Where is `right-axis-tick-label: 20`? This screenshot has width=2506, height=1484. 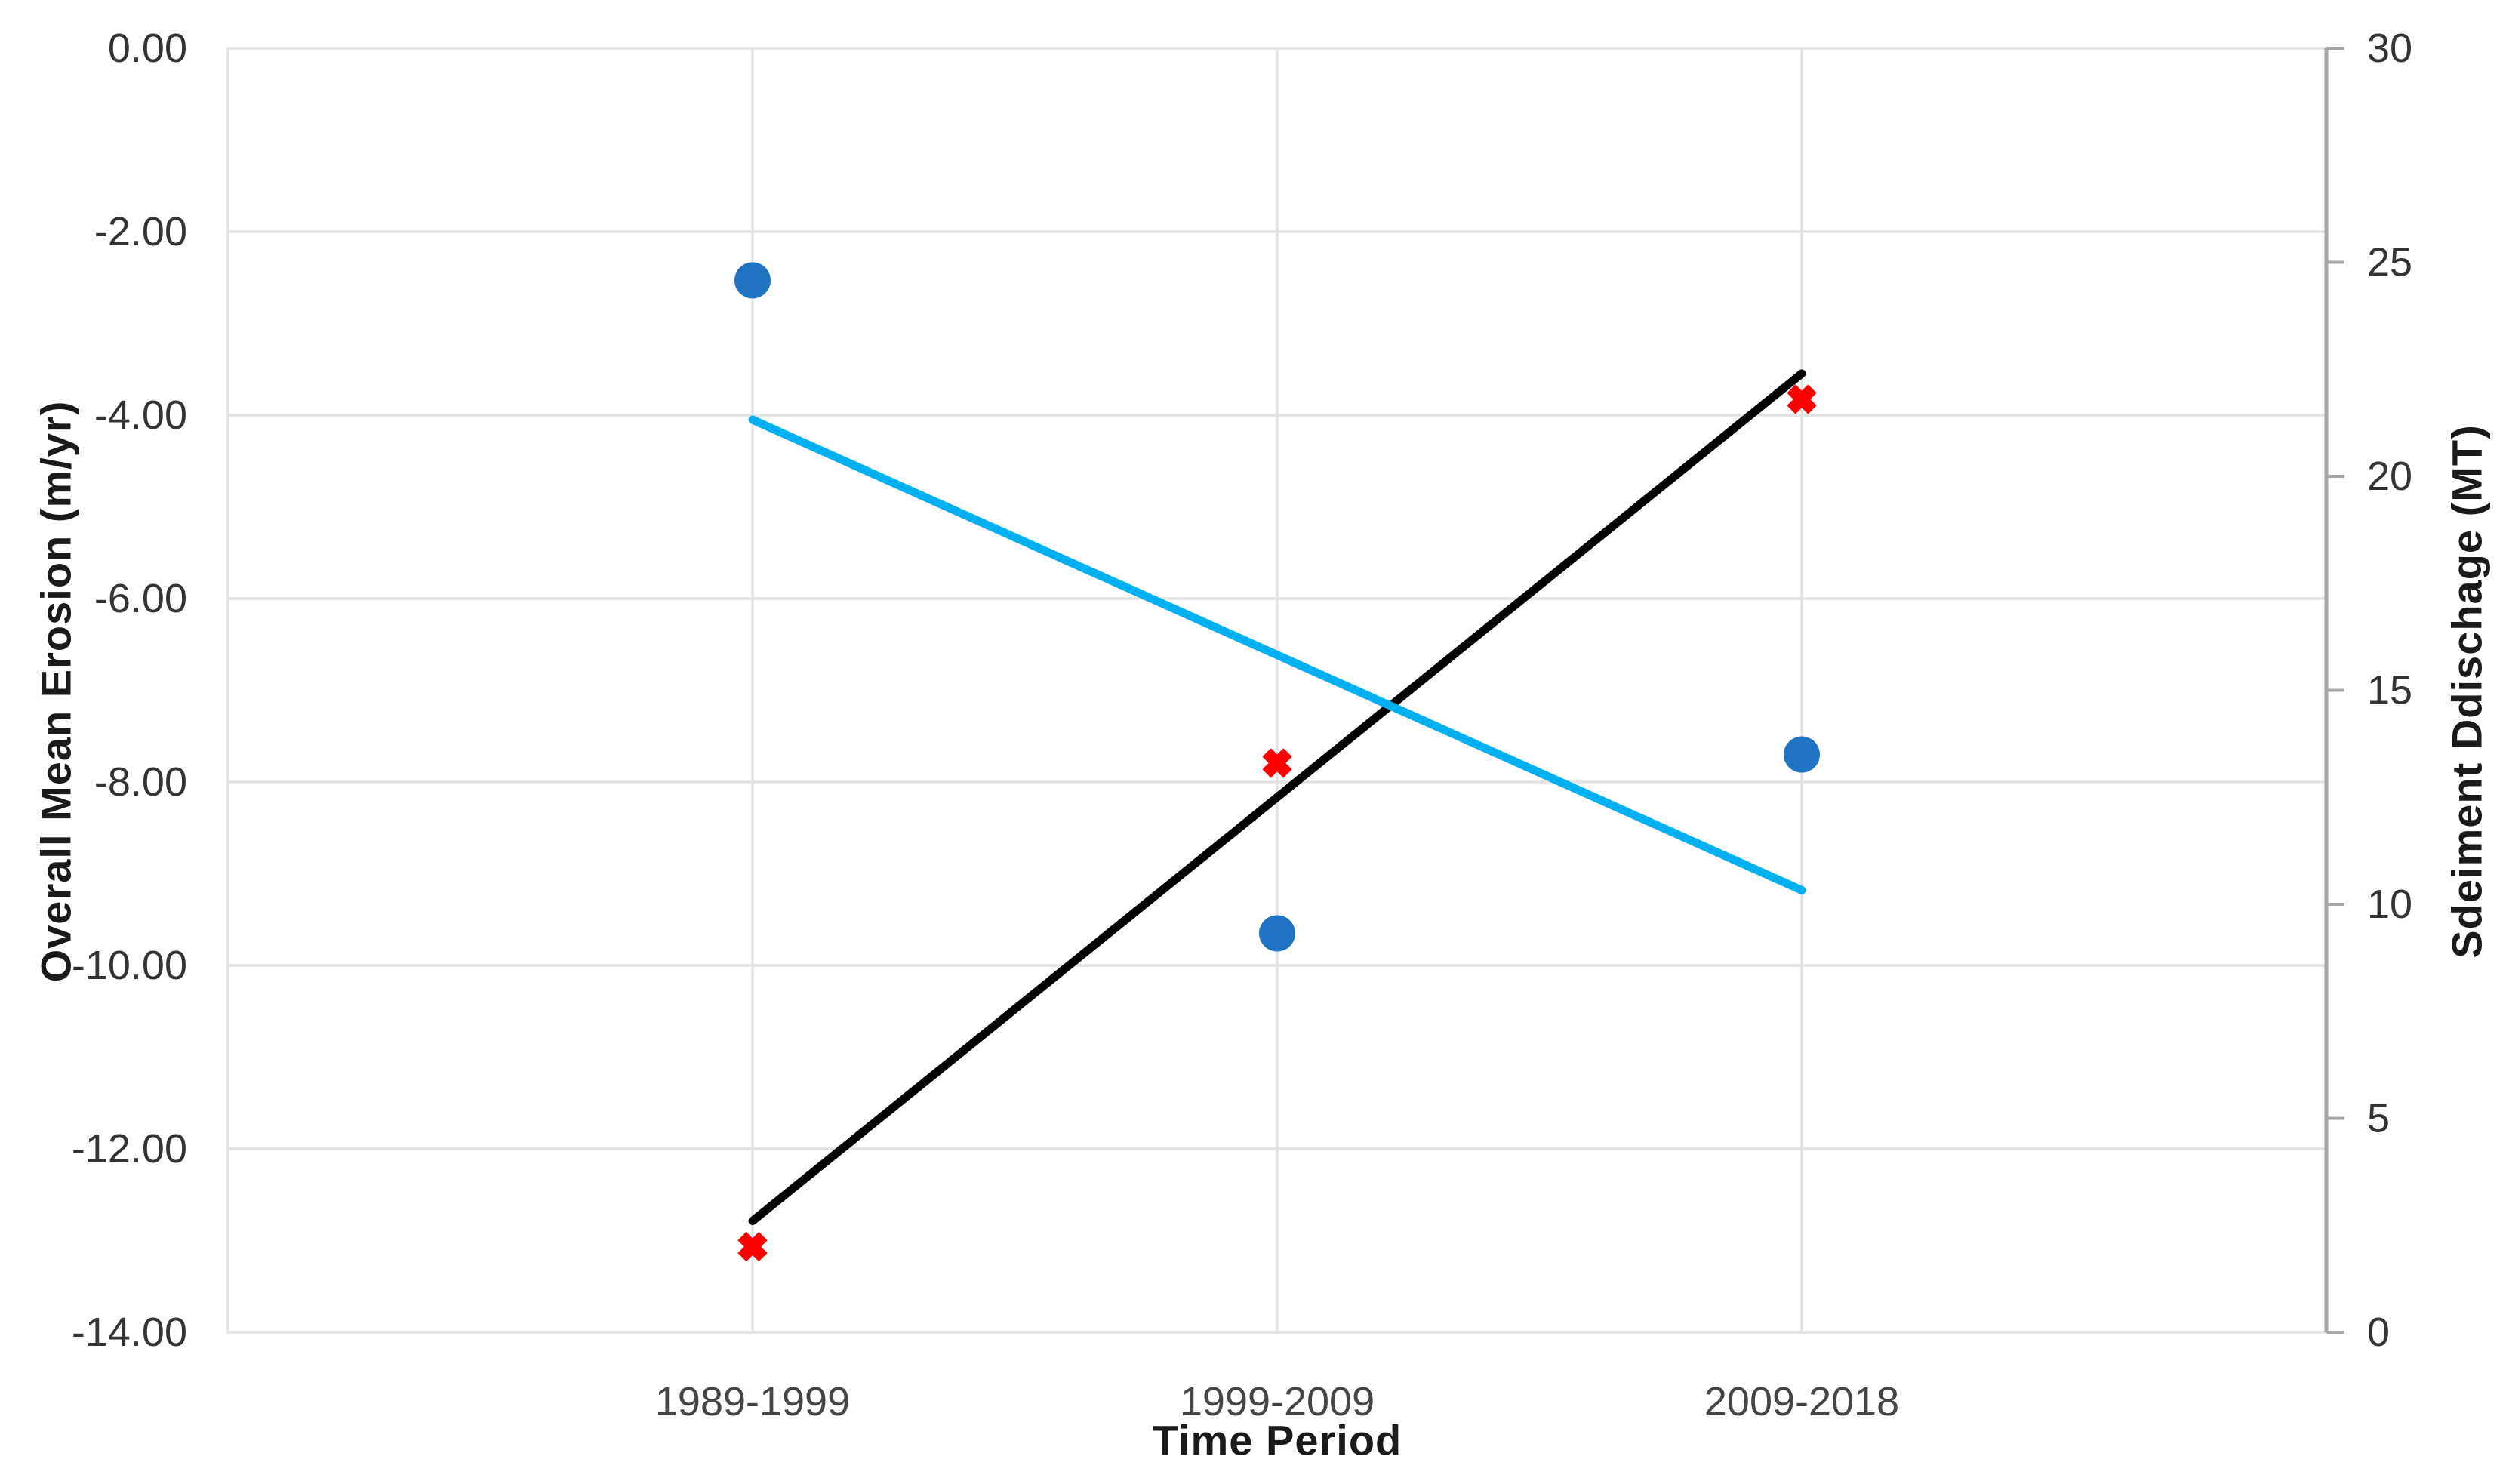
right-axis-tick-label: 20 is located at coordinates (2389, 476).